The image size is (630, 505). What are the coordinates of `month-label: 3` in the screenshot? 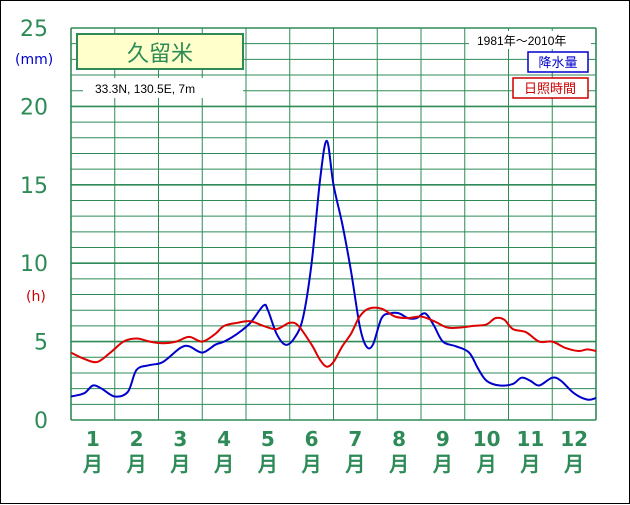 It's located at (180, 439).